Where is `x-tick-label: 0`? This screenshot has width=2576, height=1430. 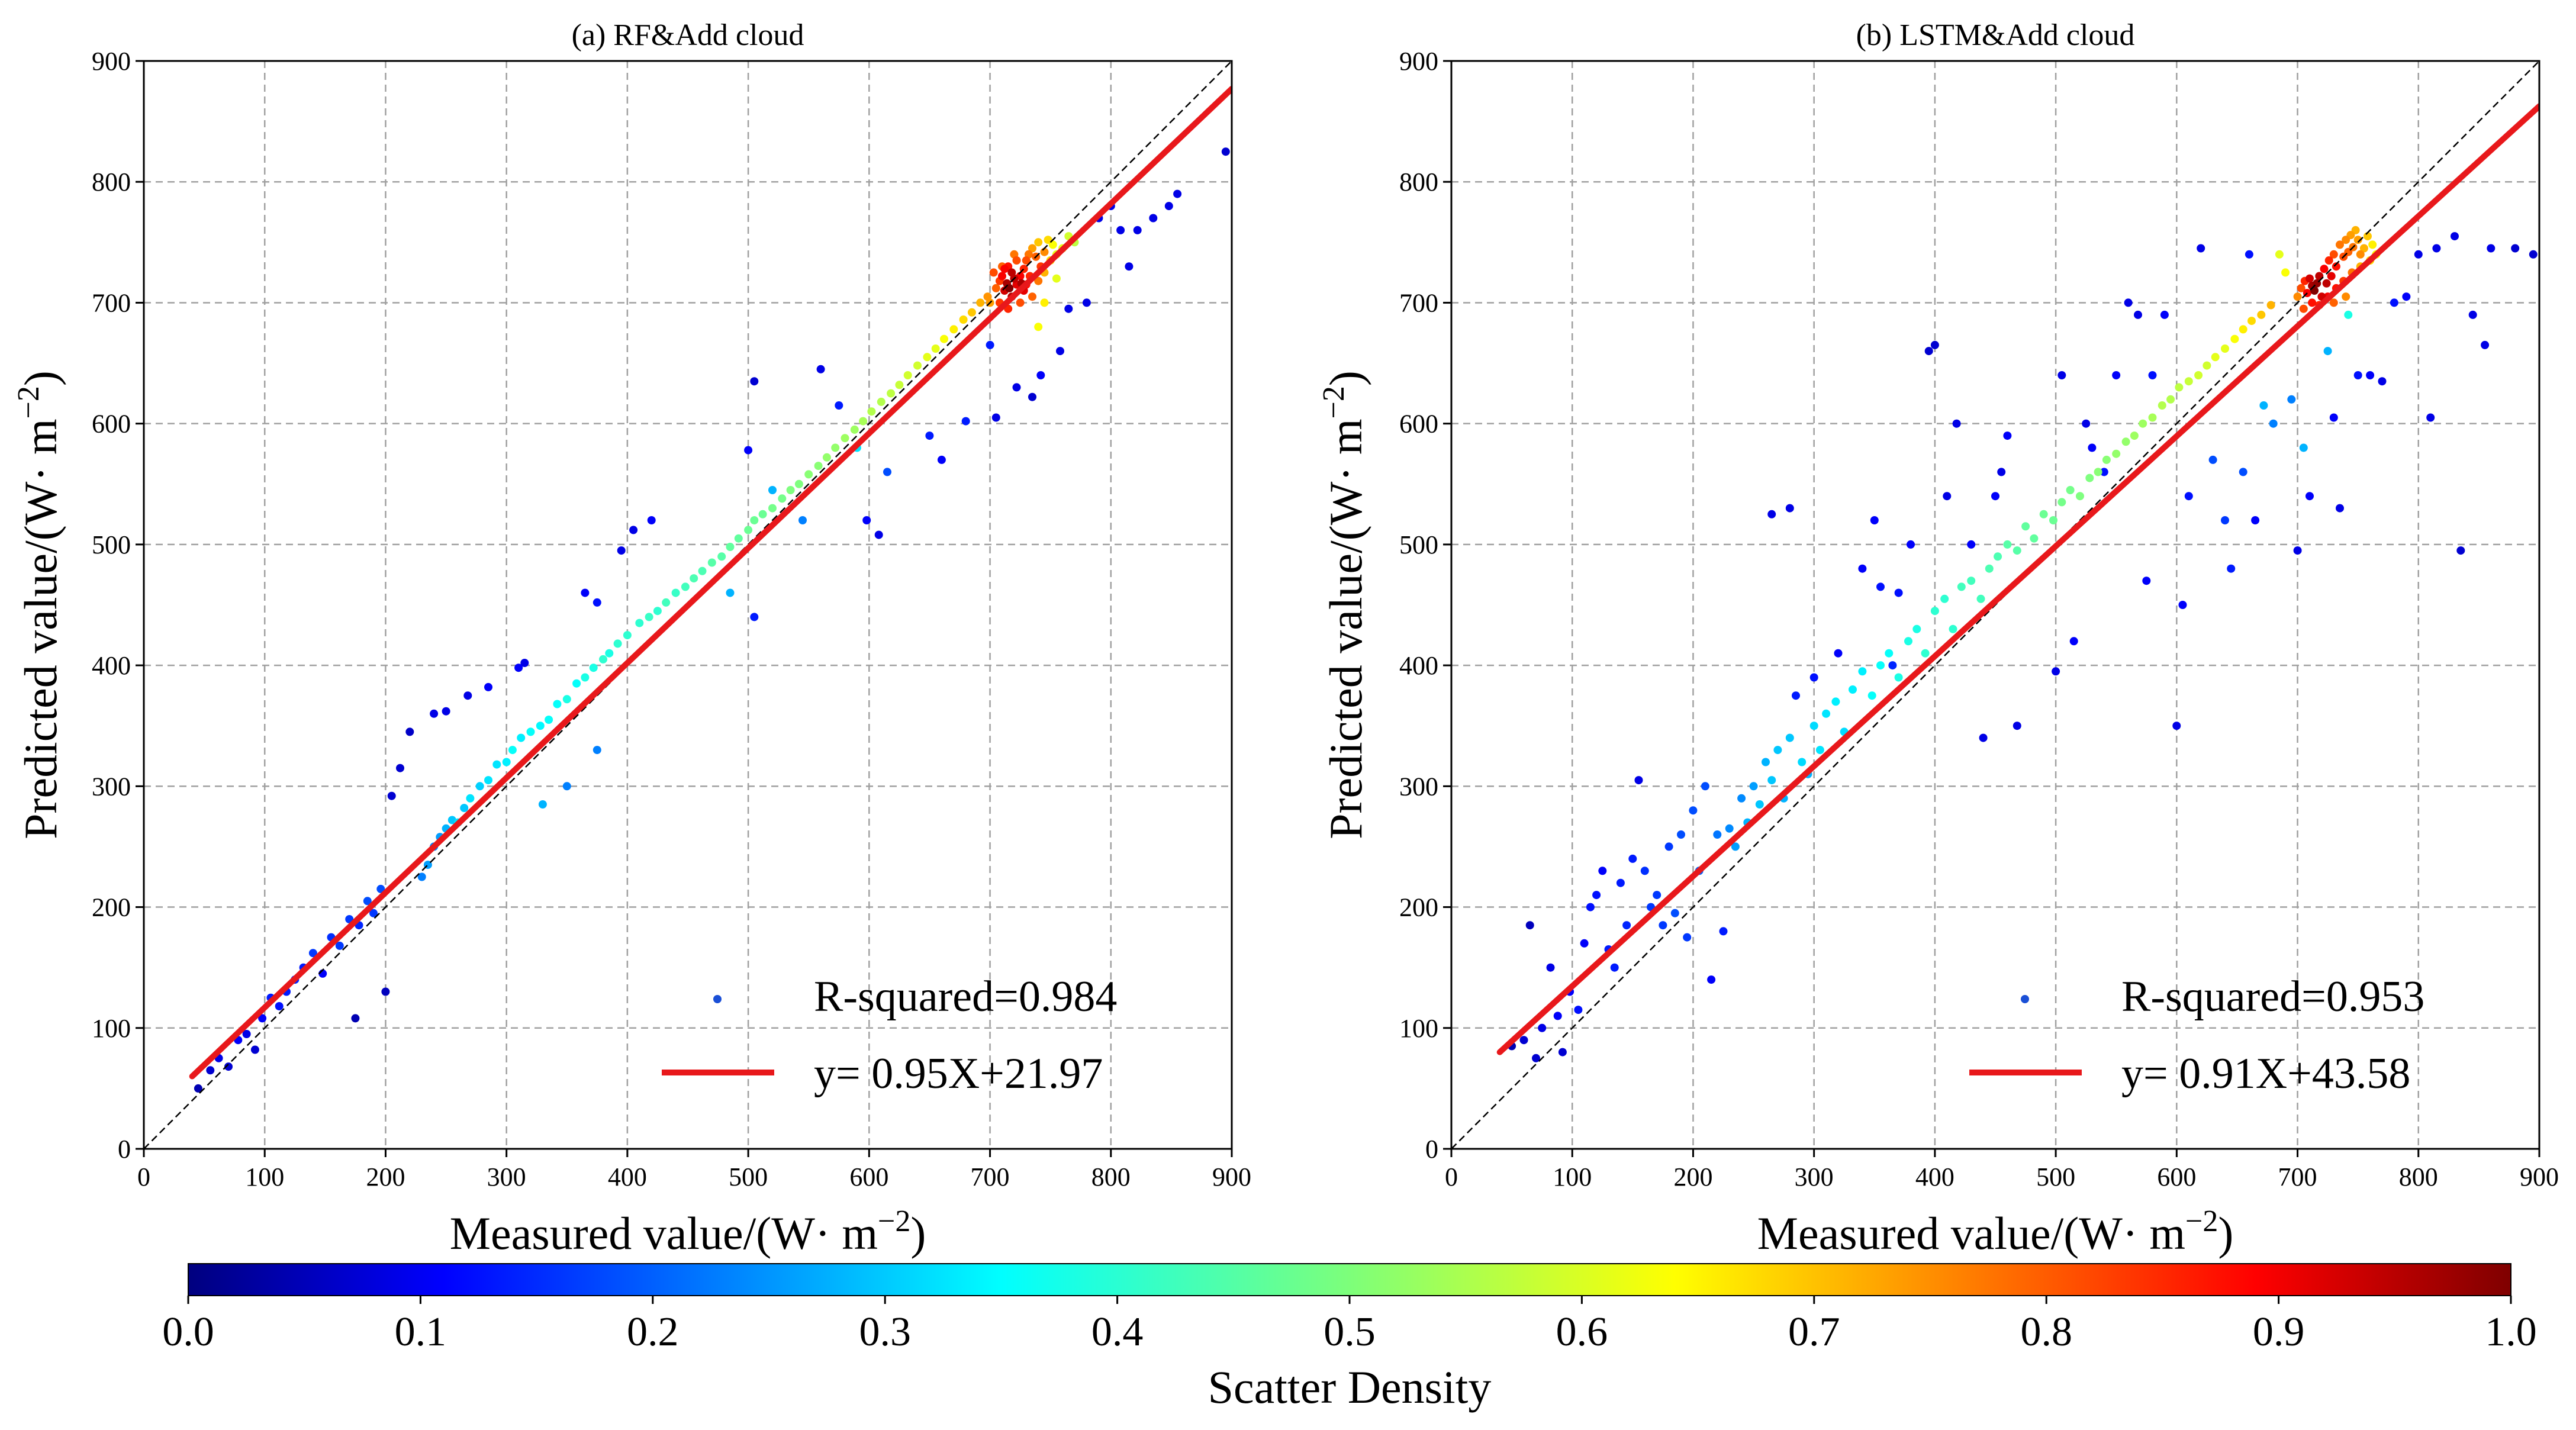
x-tick-label: 0 is located at coordinates (143, 1177).